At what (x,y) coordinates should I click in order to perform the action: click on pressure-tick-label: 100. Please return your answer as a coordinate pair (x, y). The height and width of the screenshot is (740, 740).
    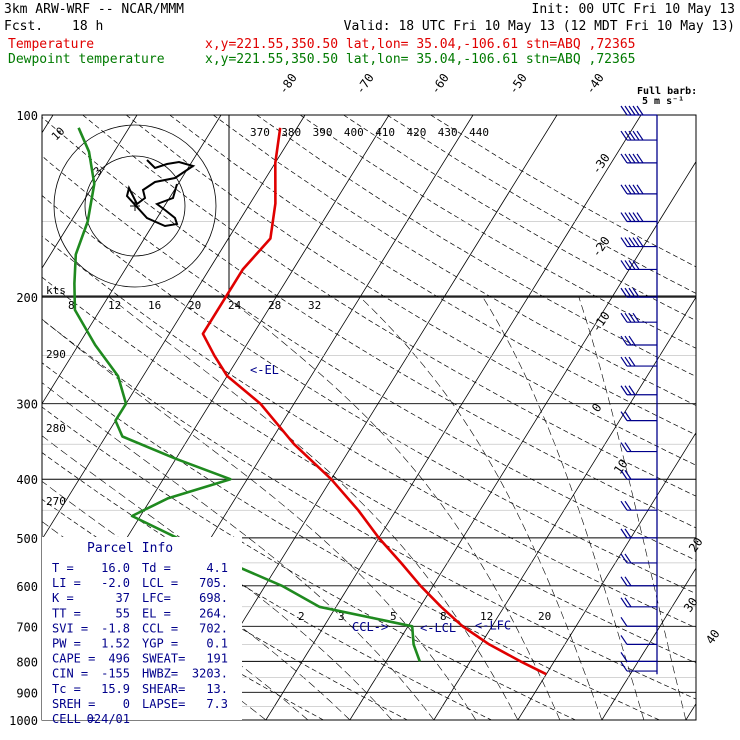
    Looking at the image, I should click on (27, 116).